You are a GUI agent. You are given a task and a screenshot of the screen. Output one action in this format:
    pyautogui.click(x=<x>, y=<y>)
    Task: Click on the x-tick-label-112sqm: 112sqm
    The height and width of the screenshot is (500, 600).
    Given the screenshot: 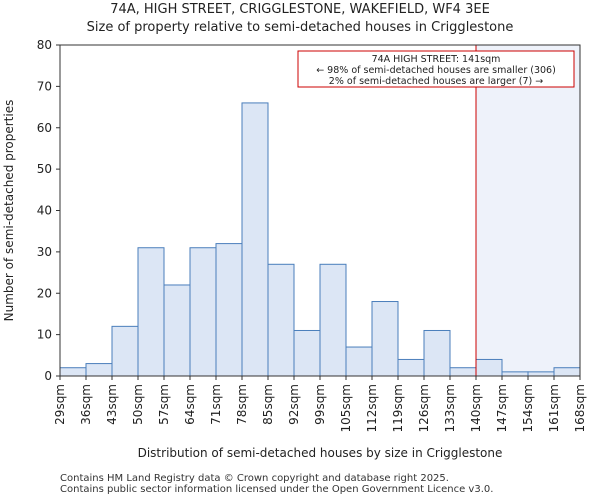 What is the action you would take?
    pyautogui.click(x=372, y=408)
    